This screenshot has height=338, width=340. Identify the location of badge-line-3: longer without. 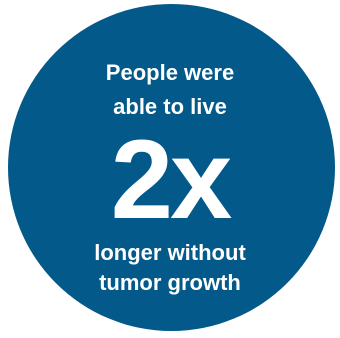
(170, 252).